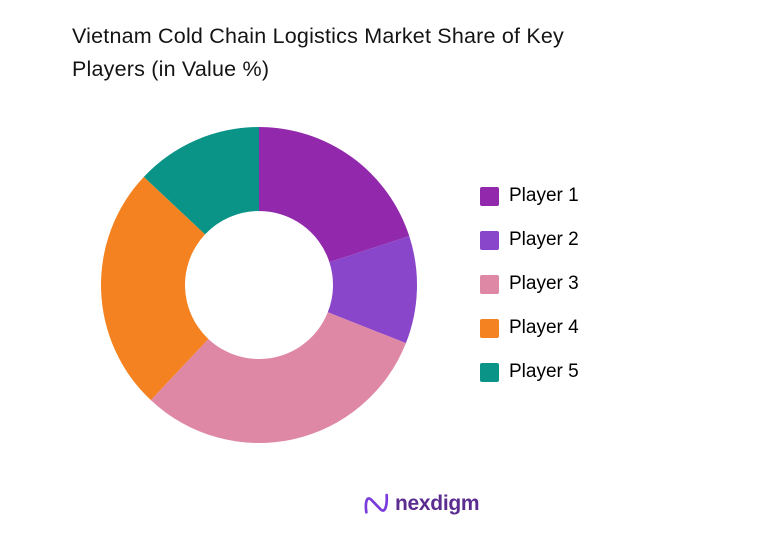 The width and height of the screenshot is (782, 535). Describe the element at coordinates (171, 69) in the screenshot. I see `chart-title-line2: Players (in Value %)` at that location.